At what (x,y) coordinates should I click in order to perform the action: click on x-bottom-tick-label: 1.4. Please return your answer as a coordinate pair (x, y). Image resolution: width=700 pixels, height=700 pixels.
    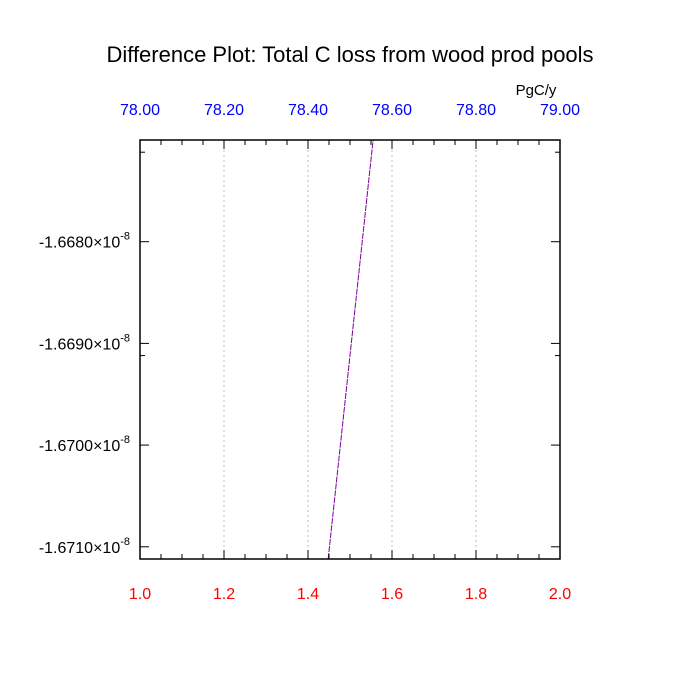
    Looking at the image, I should click on (308, 594).